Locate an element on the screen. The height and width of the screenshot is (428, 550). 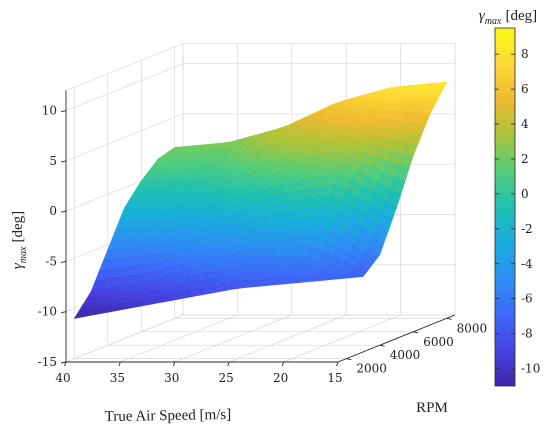
z-tick-label: 10 is located at coordinates (49, 111).